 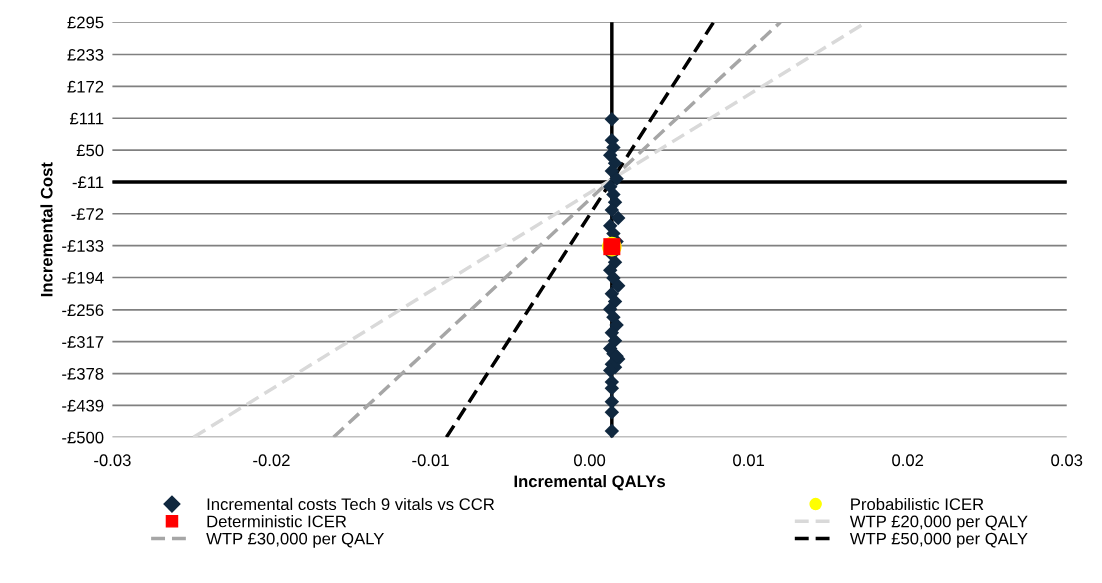 I want to click on y-tick-label: -£11, so click(x=88, y=182).